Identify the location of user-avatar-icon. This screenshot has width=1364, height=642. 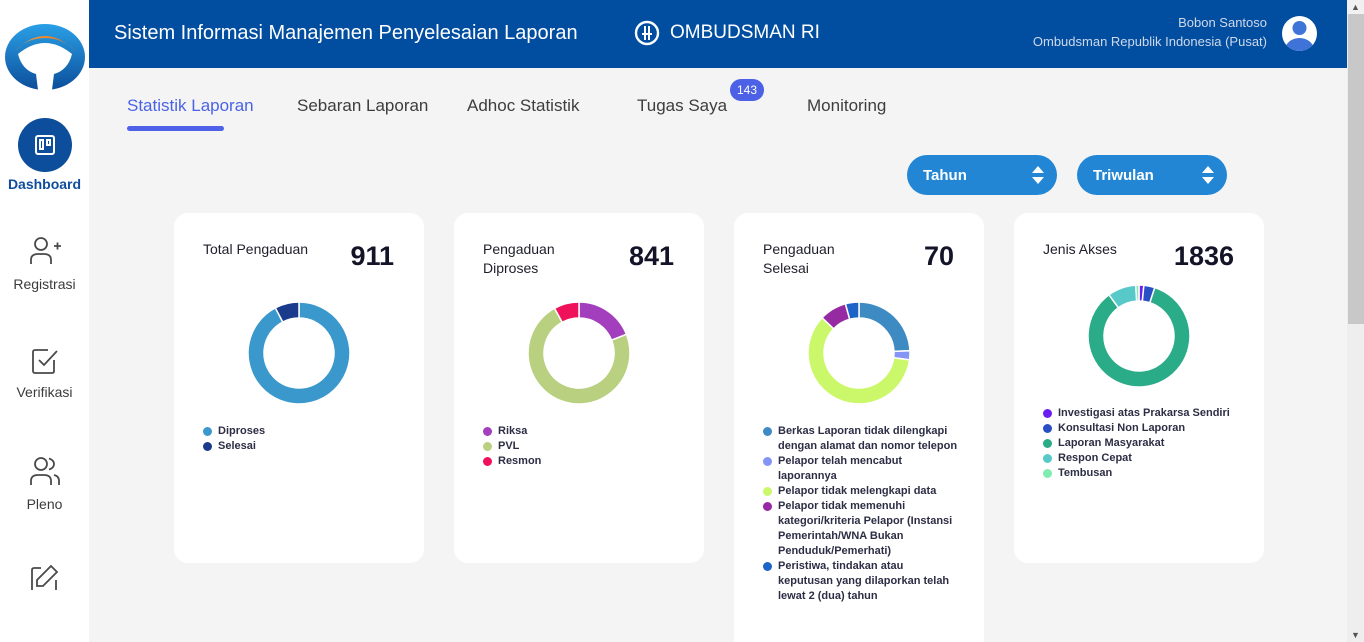
(1299, 36).